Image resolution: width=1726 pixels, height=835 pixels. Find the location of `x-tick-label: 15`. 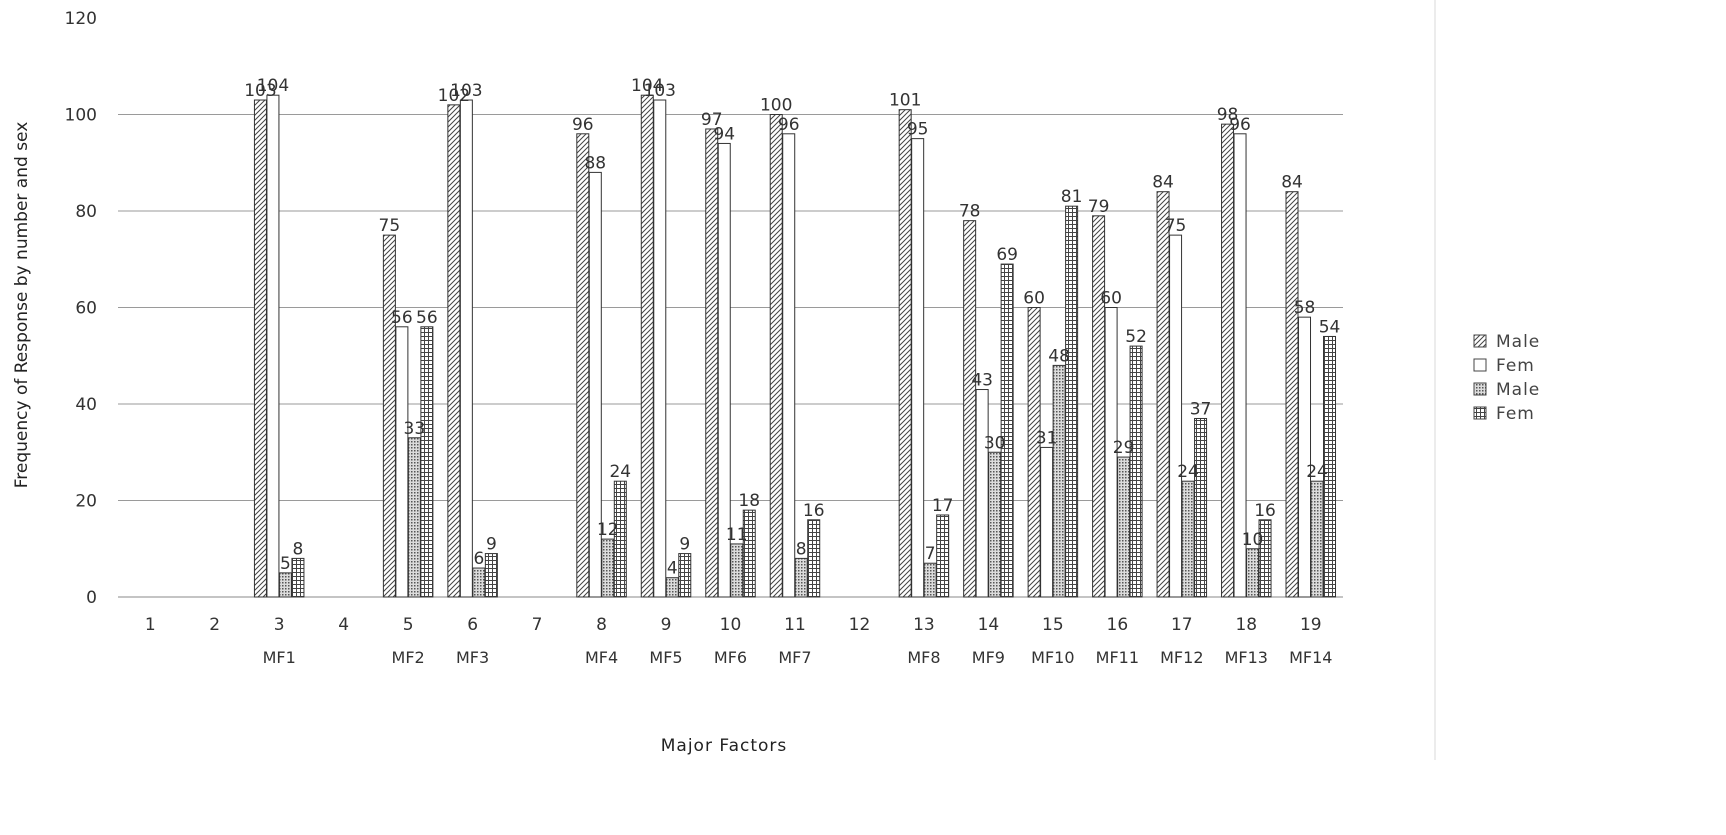

x-tick-label: 15 is located at coordinates (1053, 625).